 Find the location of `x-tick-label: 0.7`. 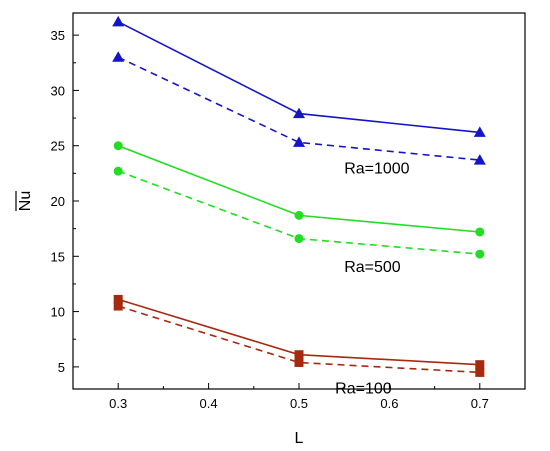

x-tick-label: 0.7 is located at coordinates (480, 403).